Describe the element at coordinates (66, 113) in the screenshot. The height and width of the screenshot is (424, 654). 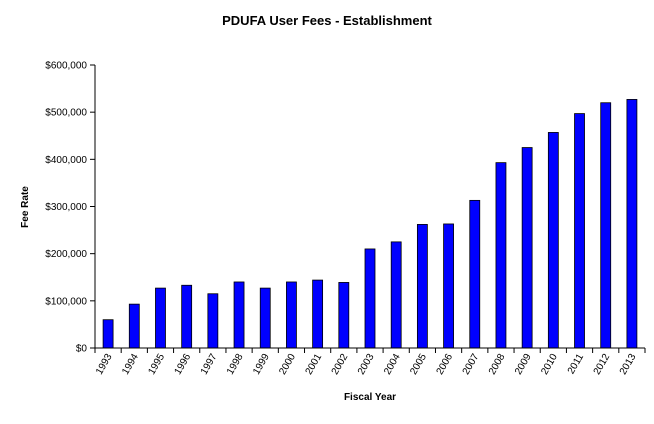
I see `y-tick-label: $500,000` at that location.